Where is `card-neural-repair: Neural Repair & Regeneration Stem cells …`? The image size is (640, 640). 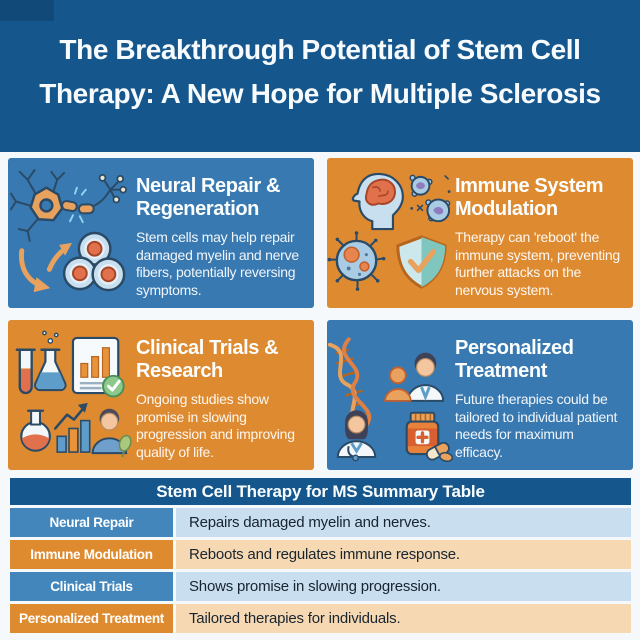
card-neural-repair: Neural Repair & Regeneration Stem cells … is located at coordinates (161, 233).